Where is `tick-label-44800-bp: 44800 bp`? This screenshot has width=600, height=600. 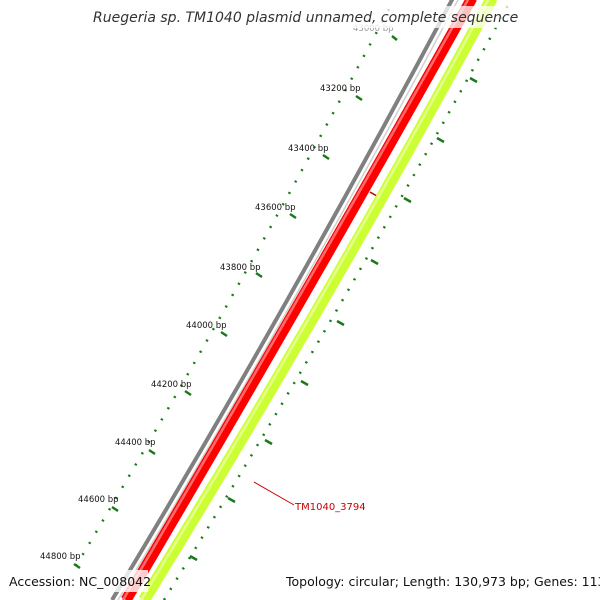
tick-label-44800-bp: 44800 bp is located at coordinates (60, 557).